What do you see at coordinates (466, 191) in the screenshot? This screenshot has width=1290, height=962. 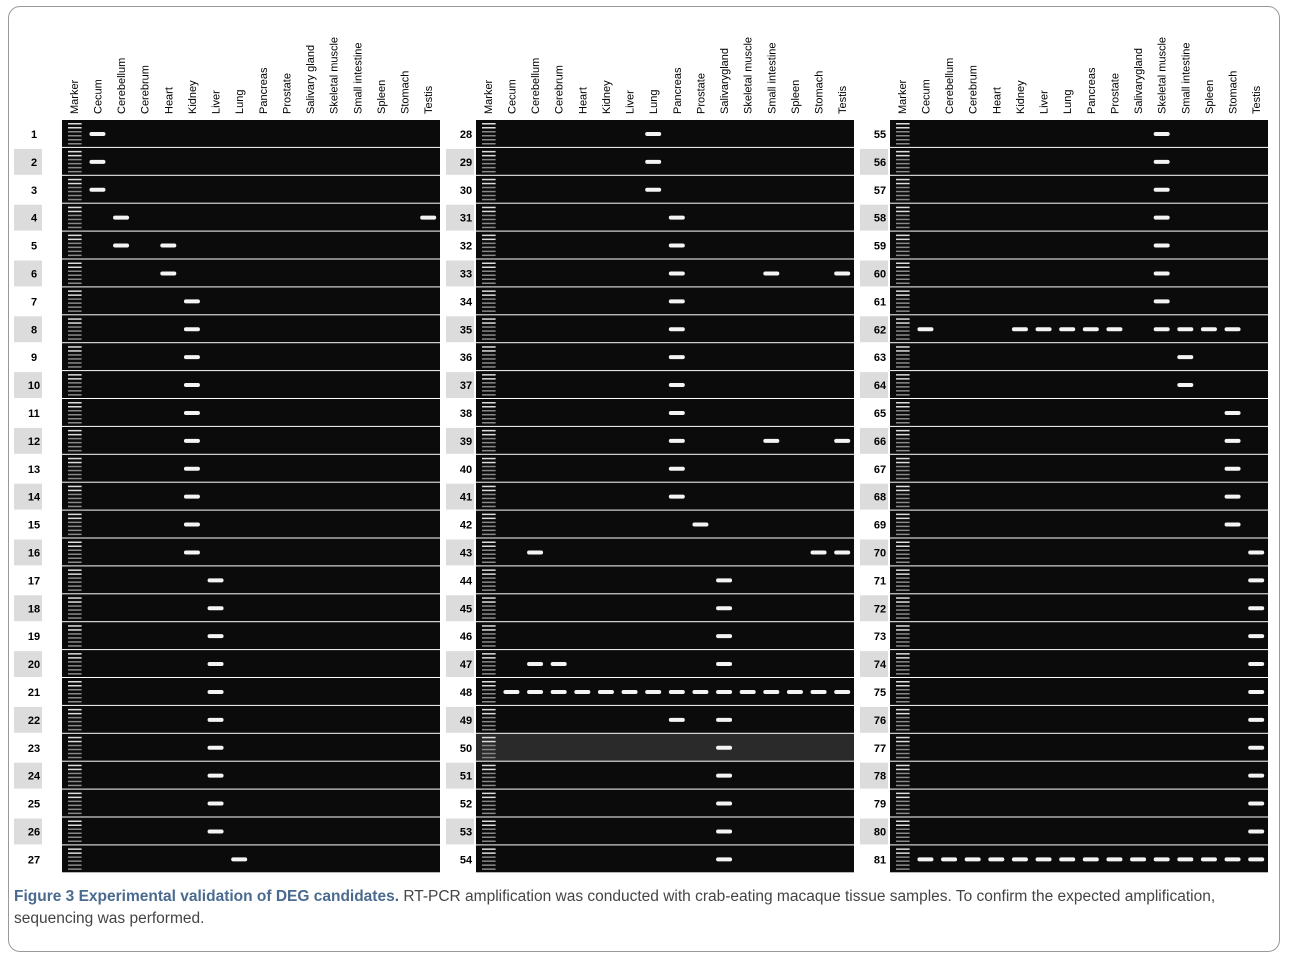 I see `row-number: 30` at bounding box center [466, 191].